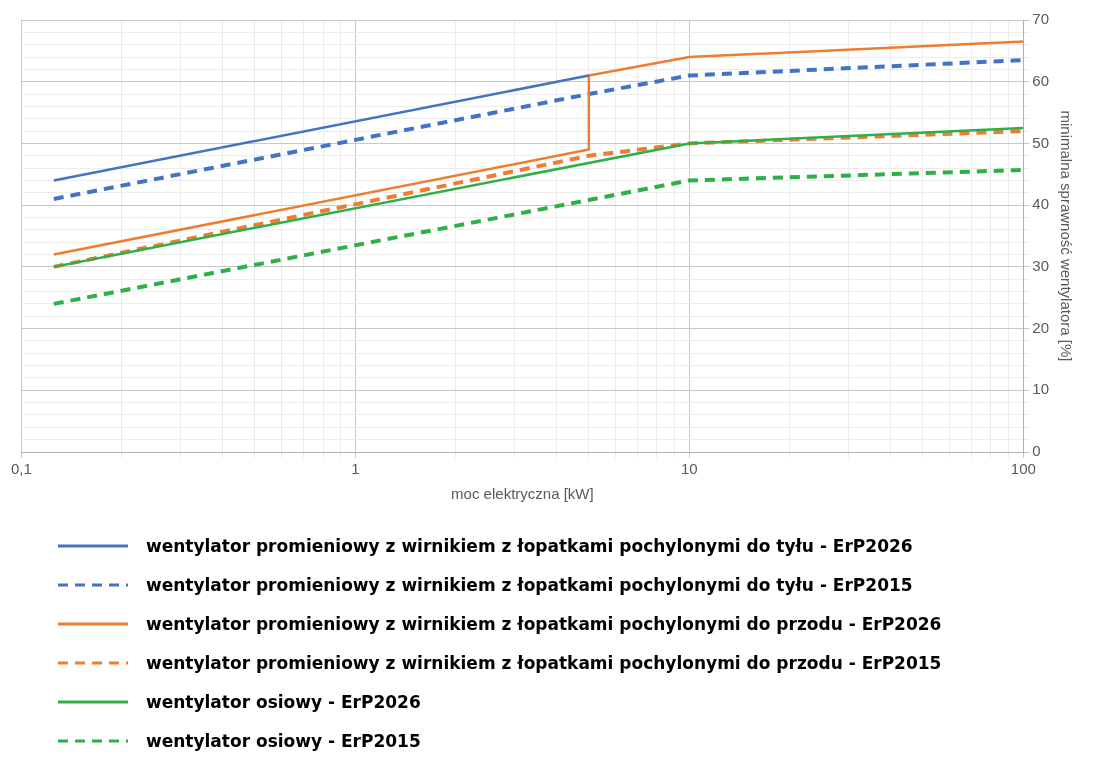 This screenshot has height=776, width=1096. What do you see at coordinates (283, 701) in the screenshot?
I see `legend-label: wentylator osiowy - ErP2026` at bounding box center [283, 701].